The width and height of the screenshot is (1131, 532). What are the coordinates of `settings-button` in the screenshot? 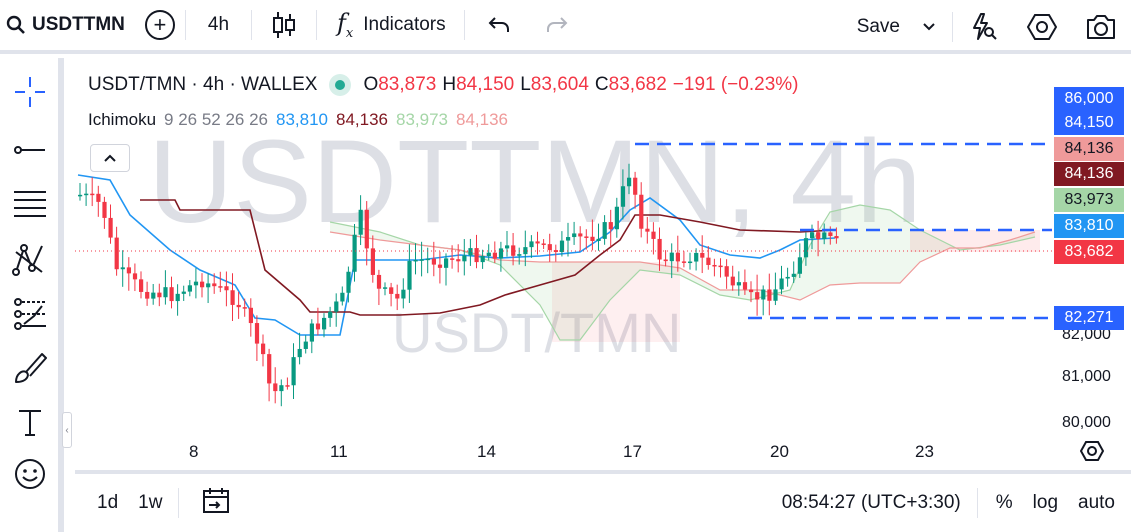 It's located at (1042, 27).